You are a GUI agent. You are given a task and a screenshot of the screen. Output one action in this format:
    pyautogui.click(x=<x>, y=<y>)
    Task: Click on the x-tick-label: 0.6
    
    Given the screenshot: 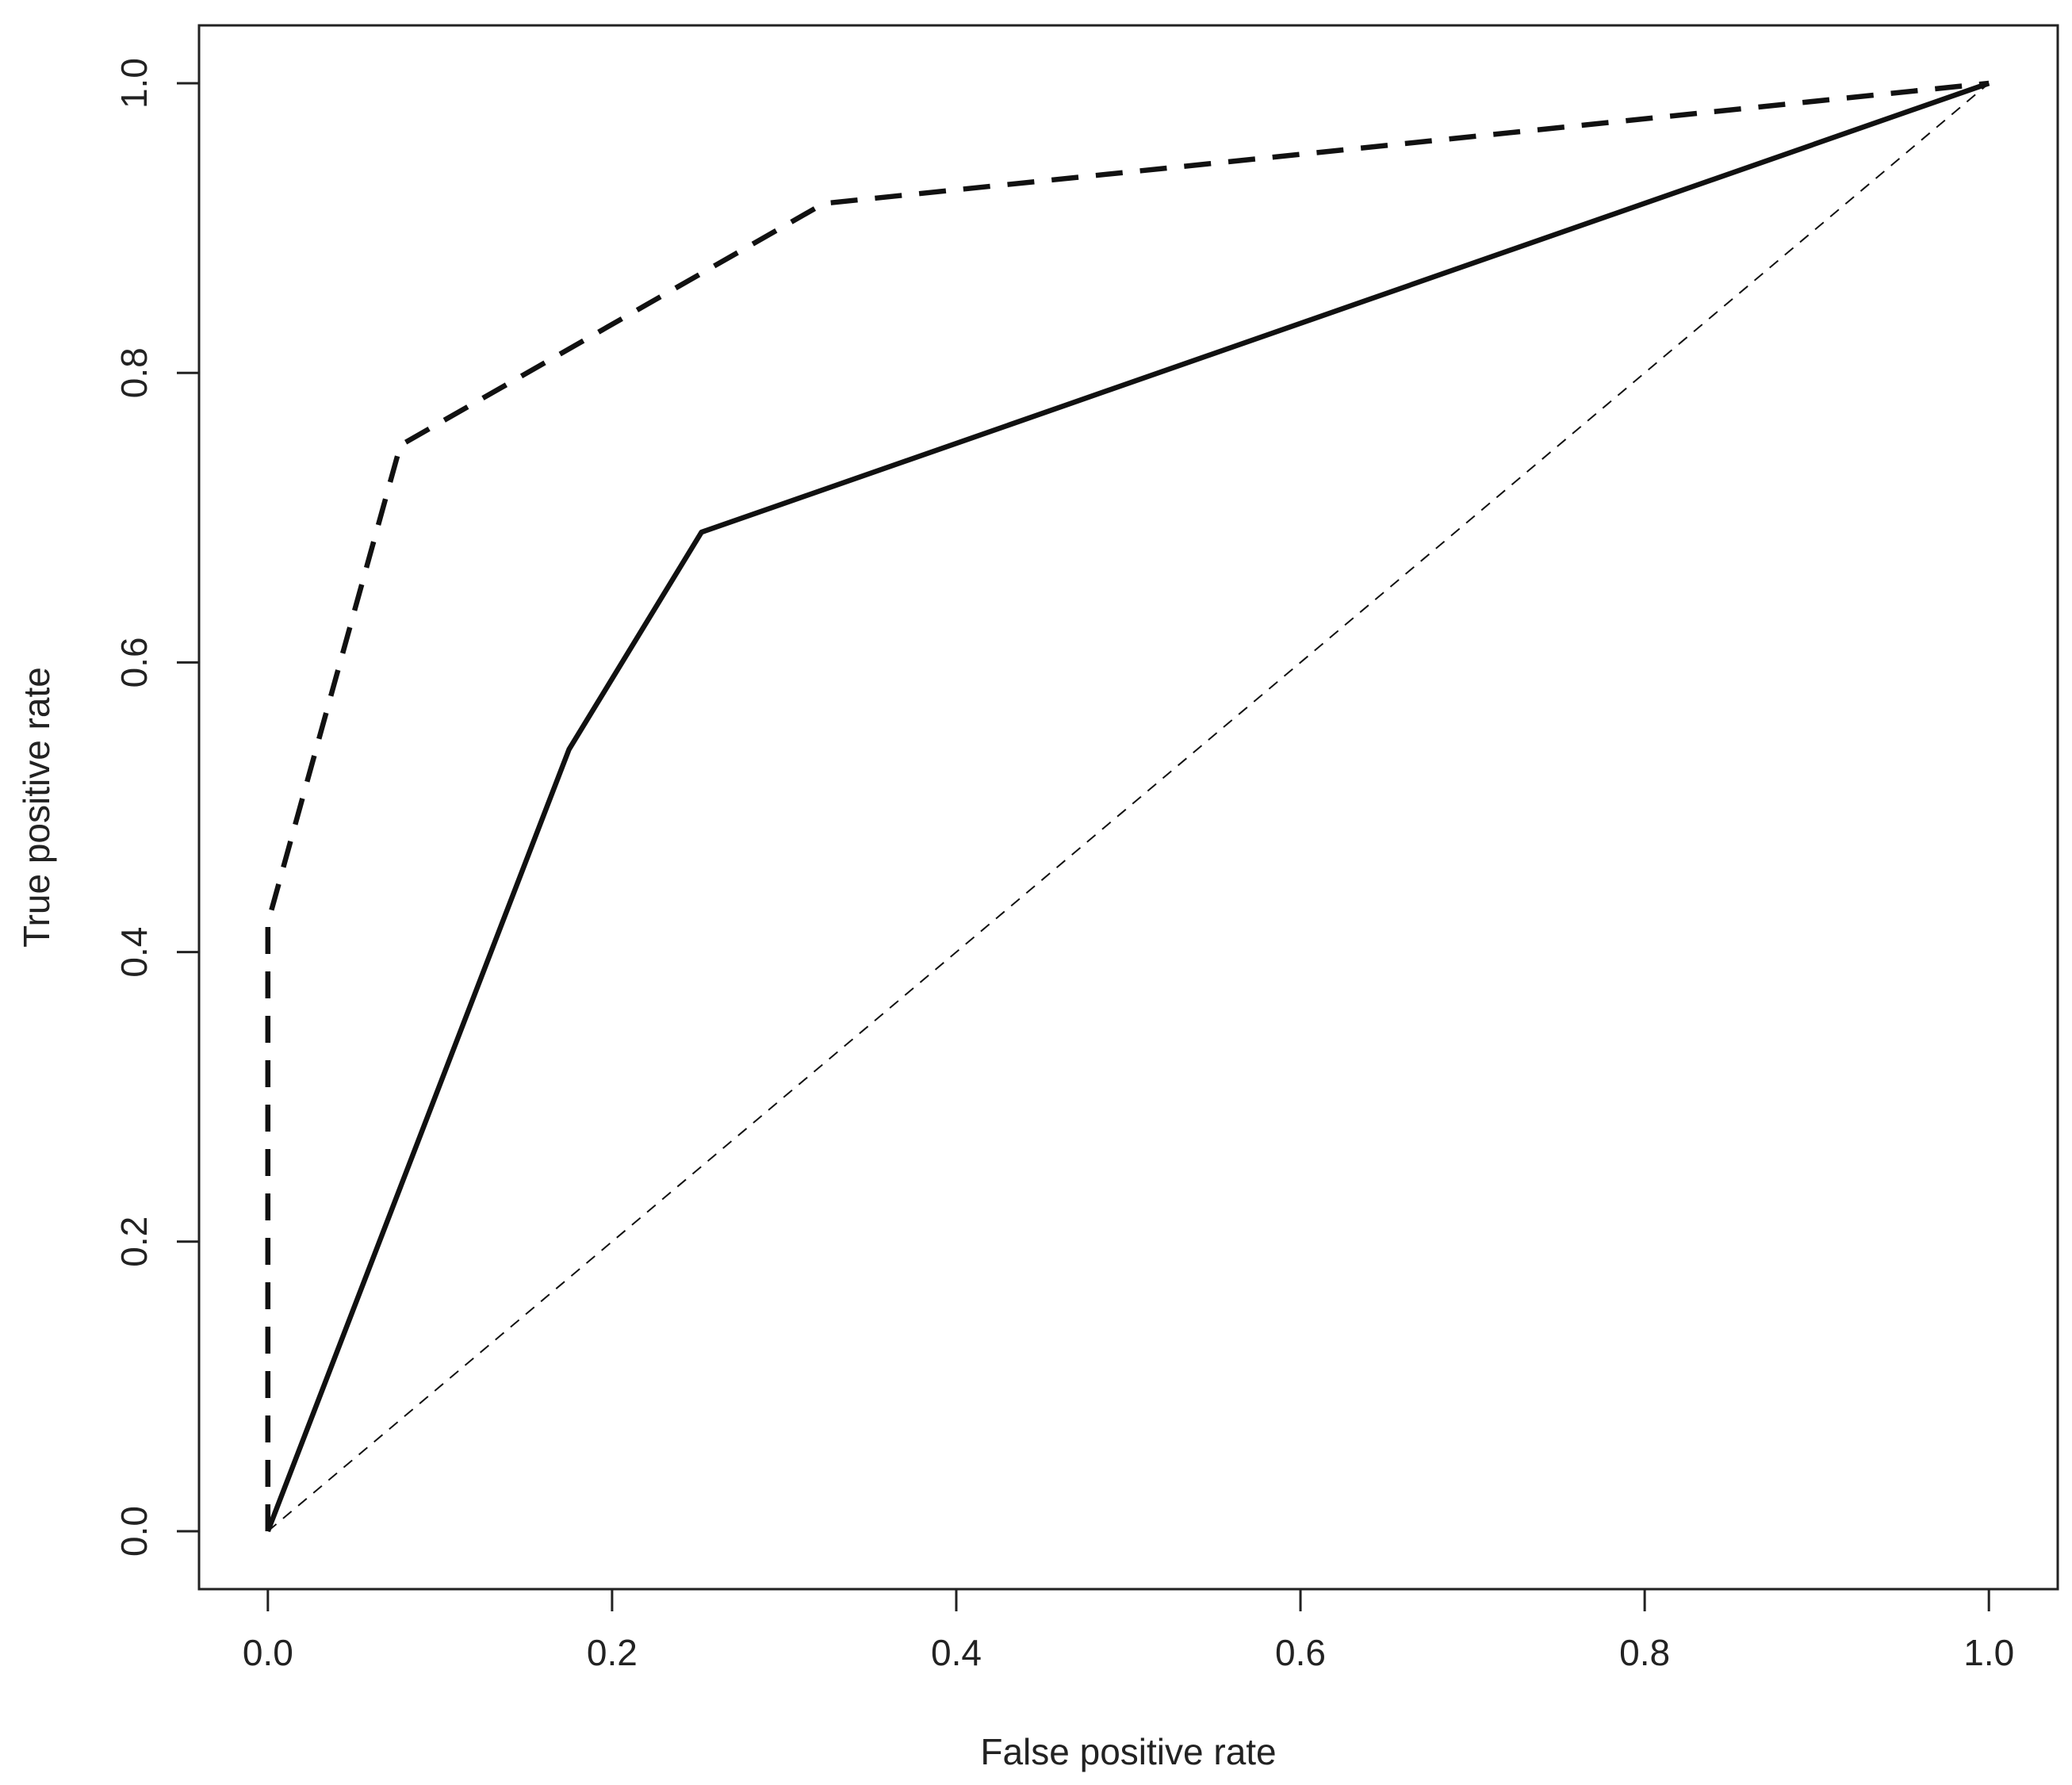 What is the action you would take?
    pyautogui.click(x=1300, y=1653)
    